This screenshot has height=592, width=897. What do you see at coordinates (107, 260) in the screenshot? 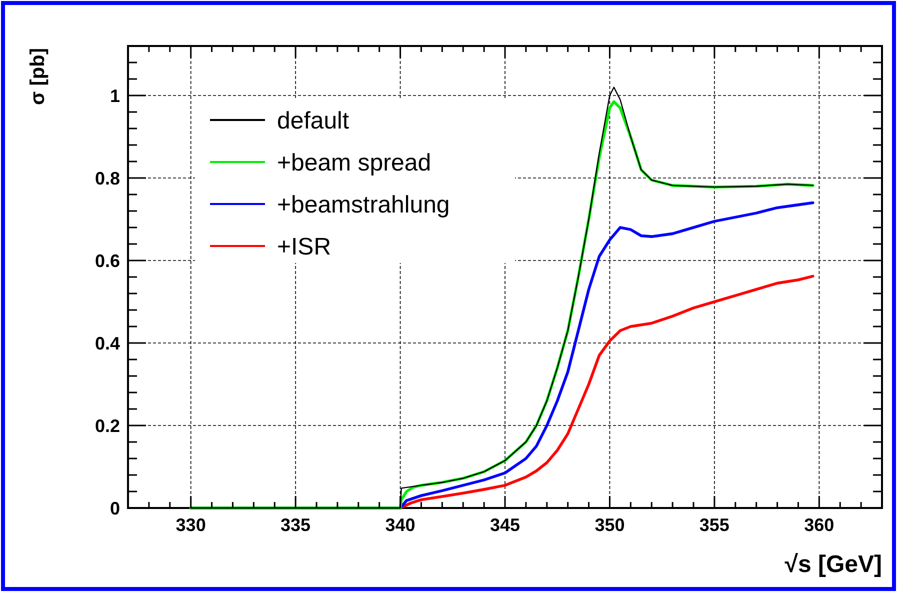
I see `y-tick-label: 0.6` at bounding box center [107, 260].